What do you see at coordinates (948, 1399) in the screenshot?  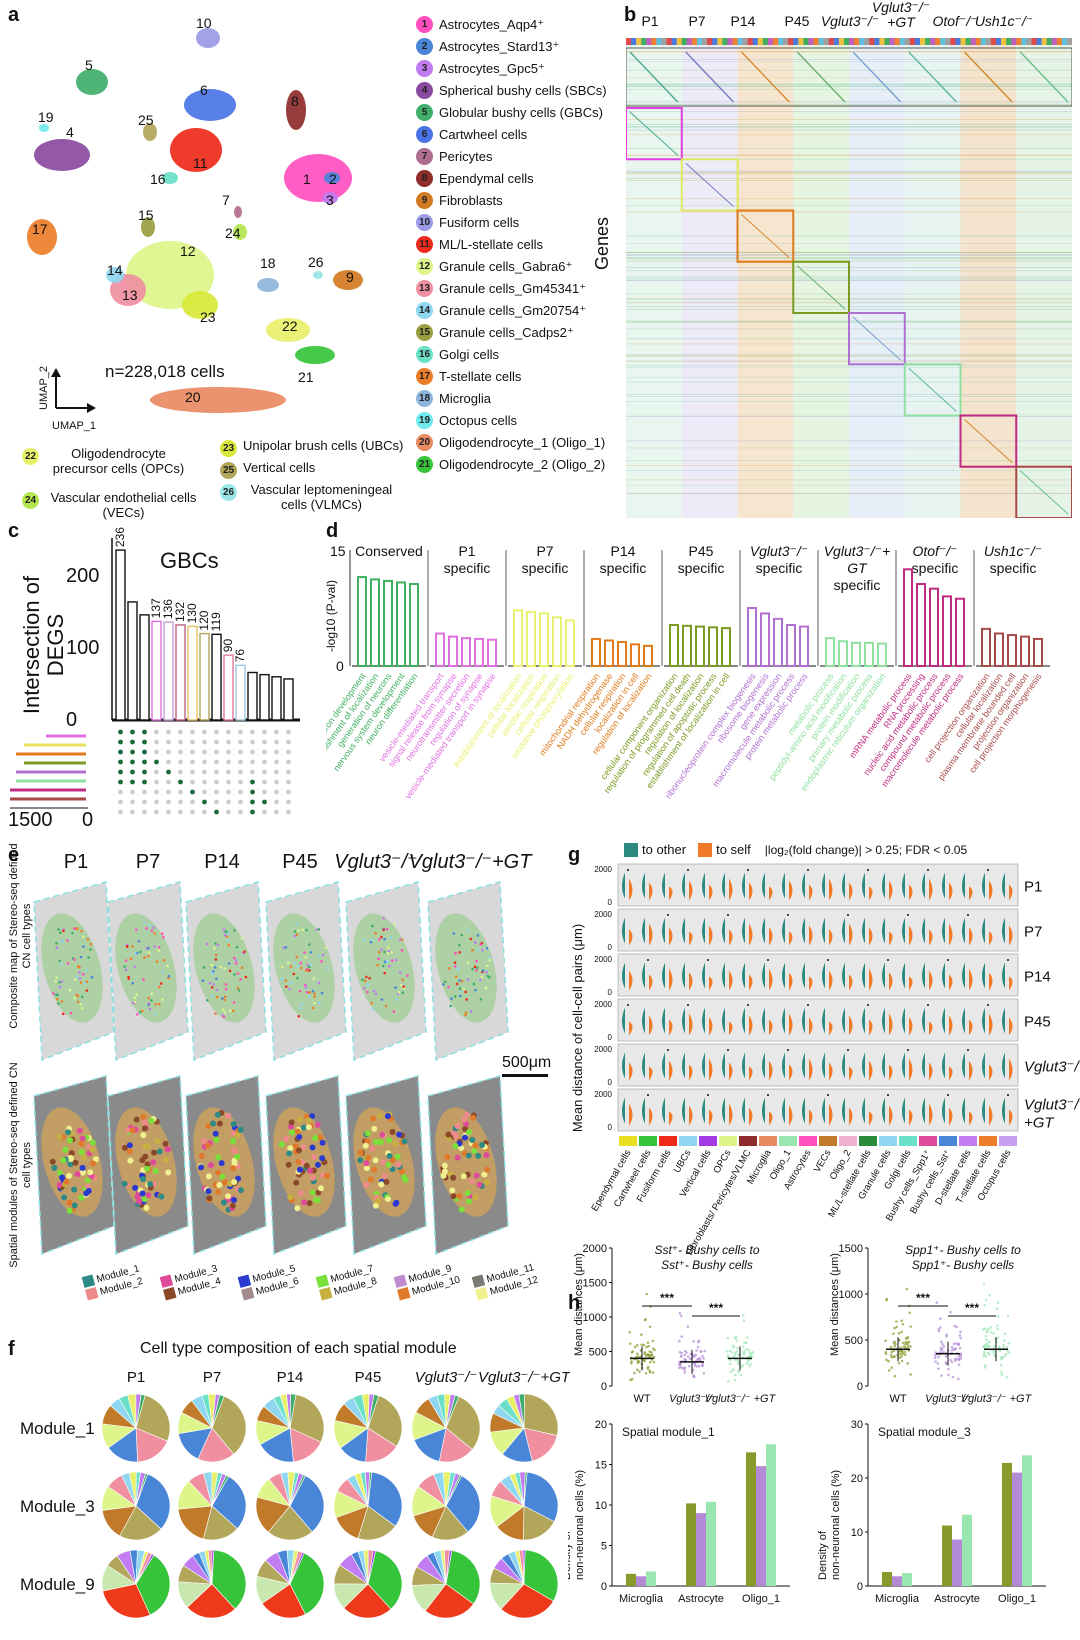 I see `h-group-label: Vglut3⁻/⁻` at bounding box center [948, 1399].